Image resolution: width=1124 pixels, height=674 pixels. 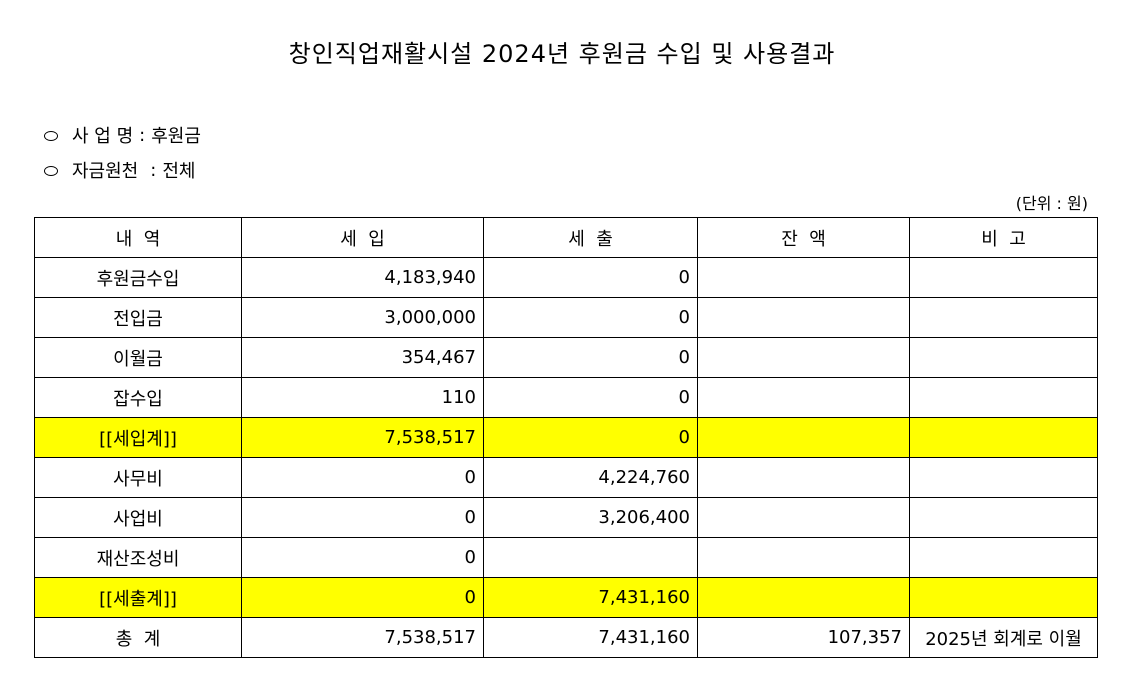 What do you see at coordinates (362, 397) in the screenshot?
I see `row-income: 110` at bounding box center [362, 397].